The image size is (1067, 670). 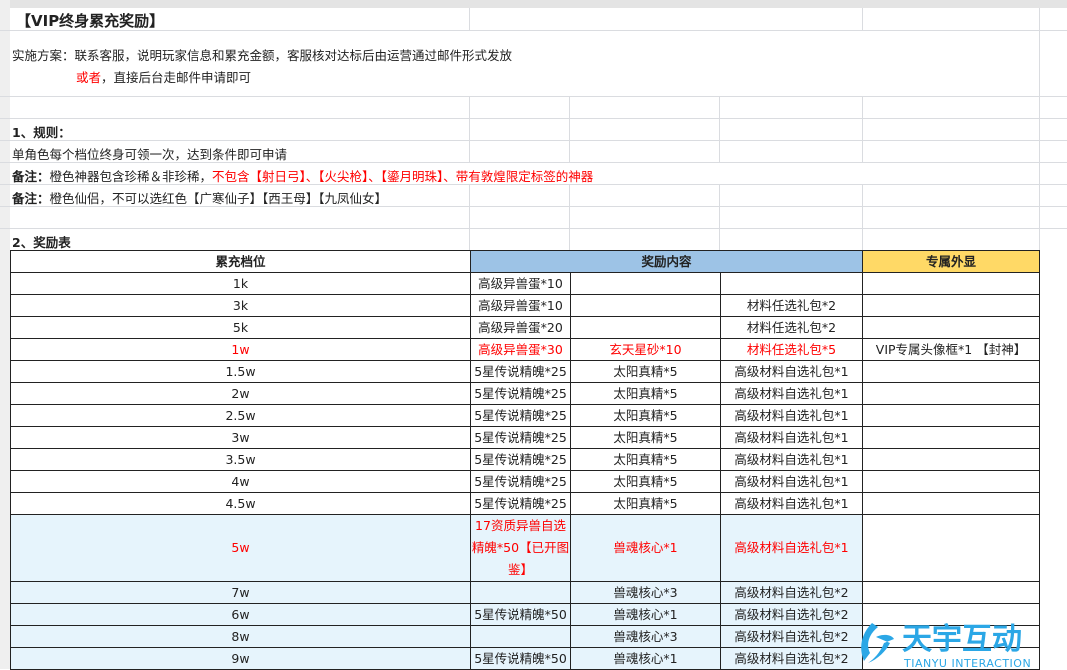 What do you see at coordinates (240, 305) in the screenshot?
I see `tier-cell: 3k` at bounding box center [240, 305].